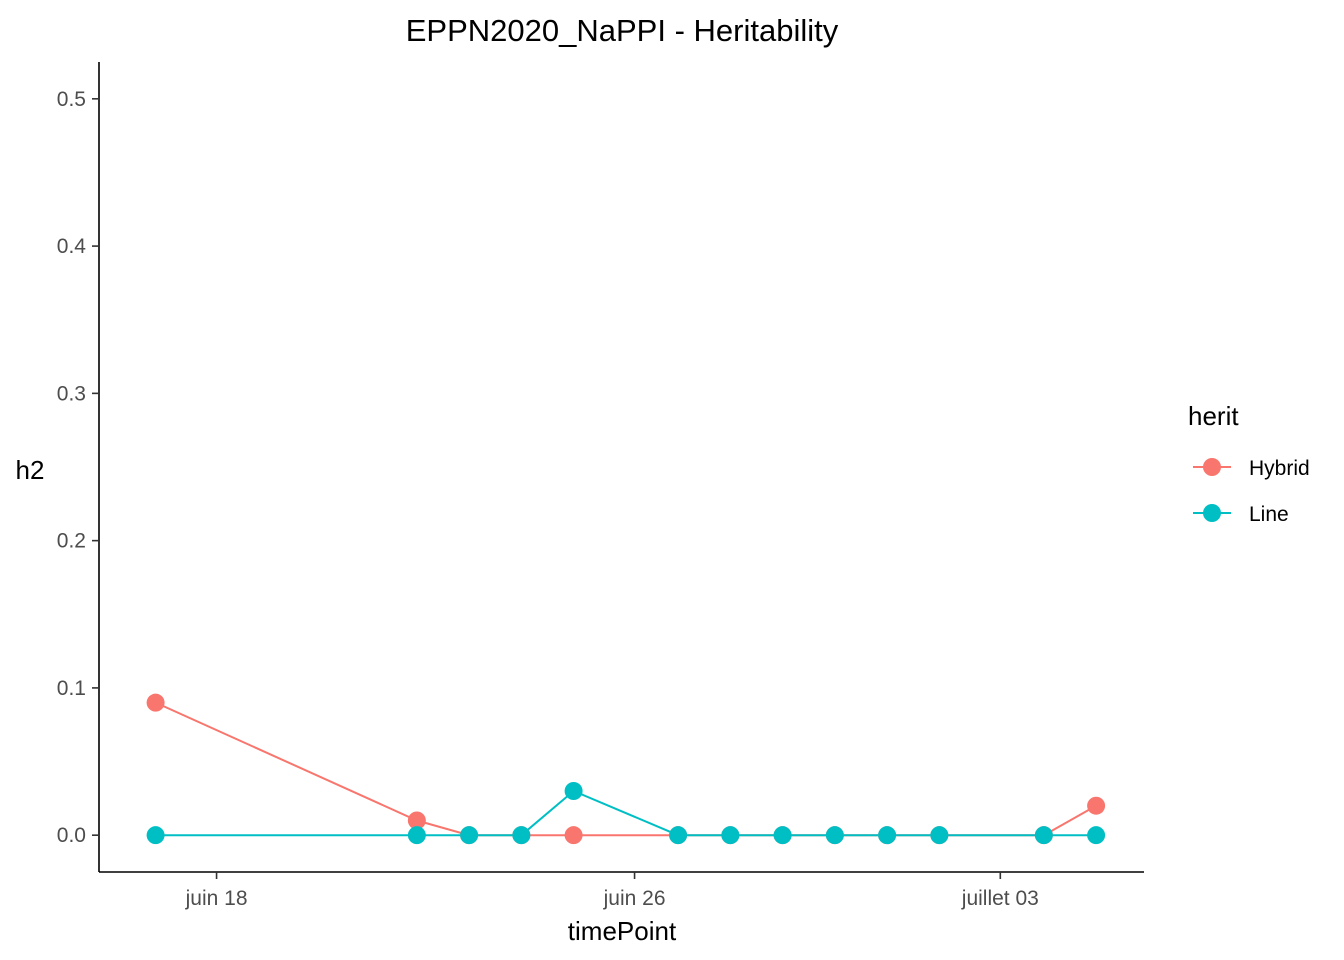  I want to click on series-line-hybrid, so click(626, 769).